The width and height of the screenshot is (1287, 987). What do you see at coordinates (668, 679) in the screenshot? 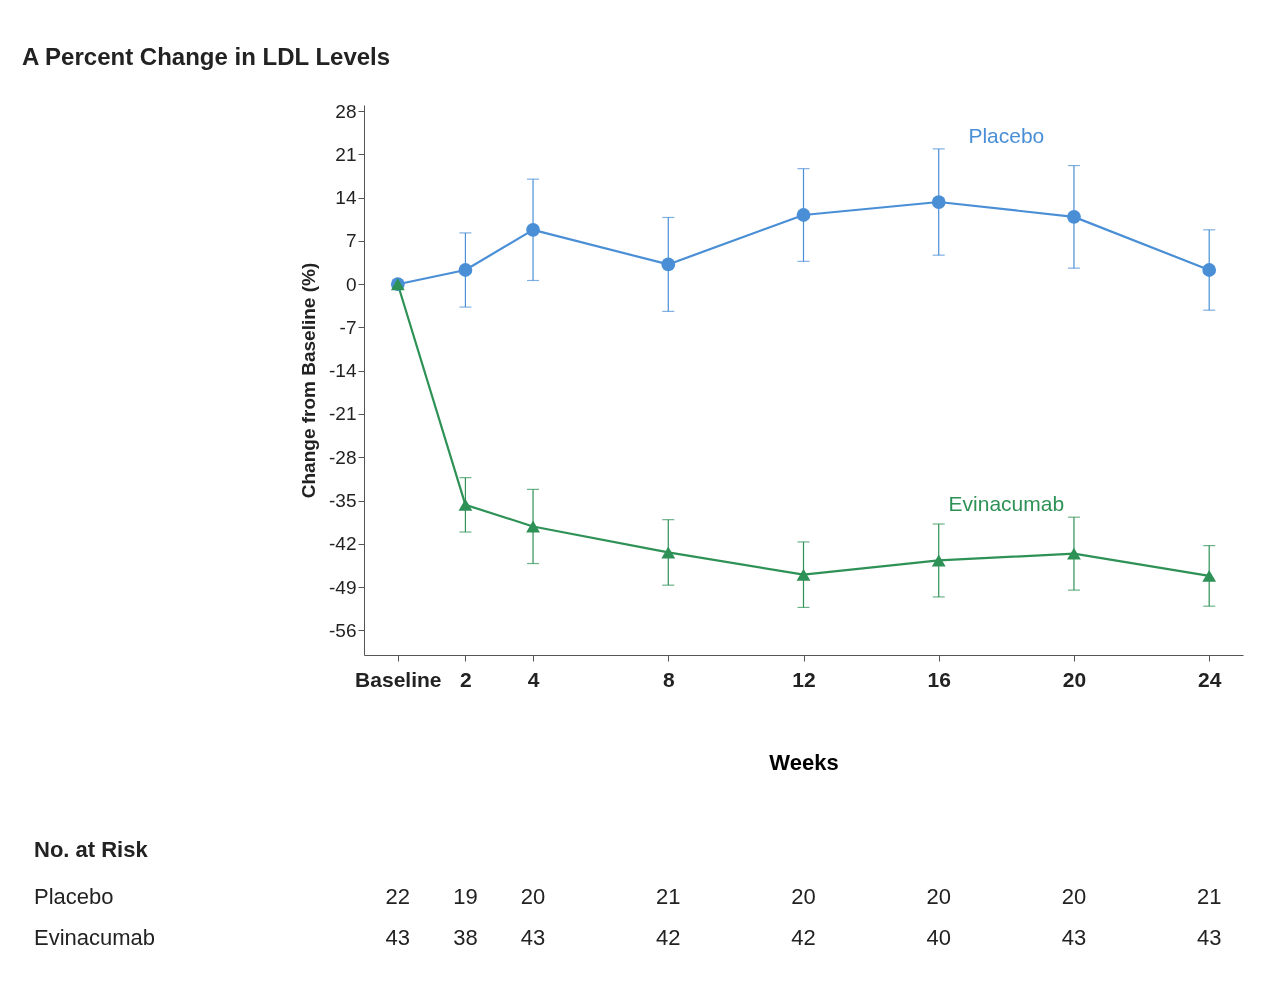
I see `x-tick-label: 8` at bounding box center [668, 679].